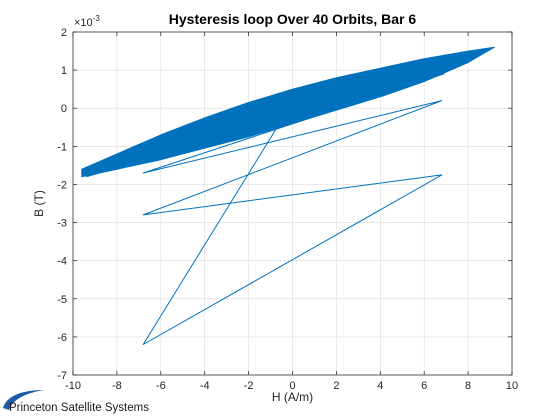 Image resolution: width=560 pixels, height=420 pixels. Describe the element at coordinates (62, 338) in the screenshot. I see `y-tick-label: -6` at that location.